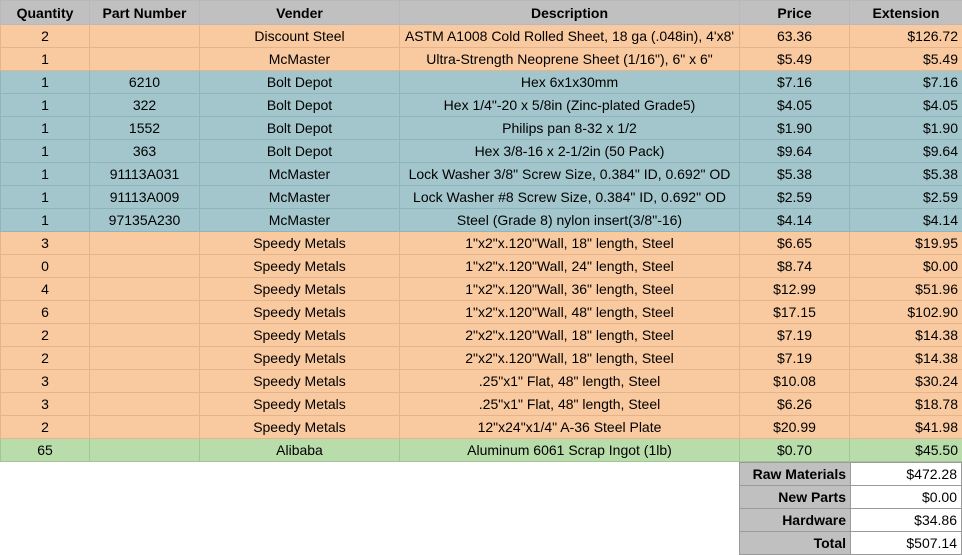 Image resolution: width=962 pixels, height=555 pixels. Describe the element at coordinates (795, 520) in the screenshot. I see `totals-label: Hardware` at that location.